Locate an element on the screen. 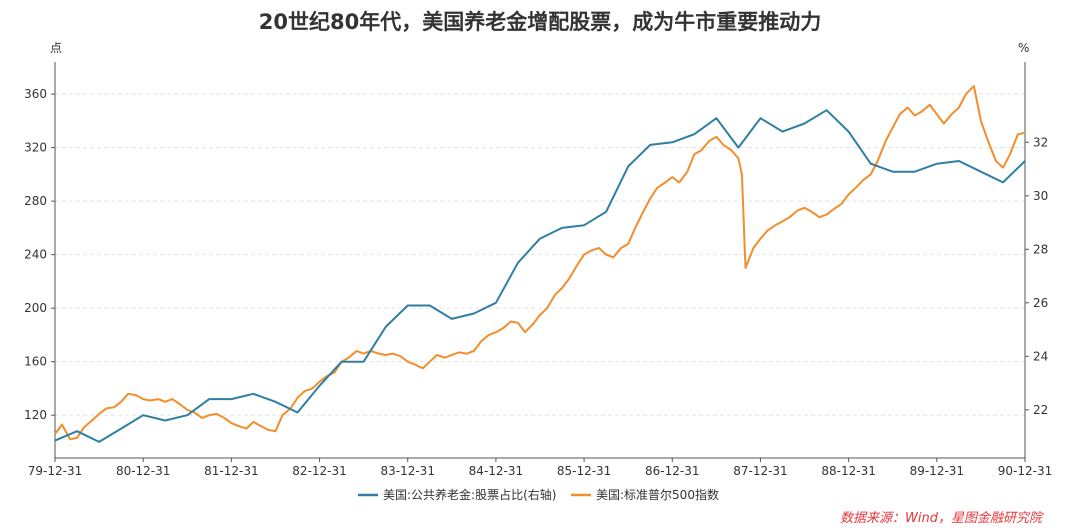 Image resolution: width=1080 pixels, height=530 pixels. chart-title: 20世纪80年代，美国养老金增配股票，成为牛市重要推动力 is located at coordinates (540, 22).